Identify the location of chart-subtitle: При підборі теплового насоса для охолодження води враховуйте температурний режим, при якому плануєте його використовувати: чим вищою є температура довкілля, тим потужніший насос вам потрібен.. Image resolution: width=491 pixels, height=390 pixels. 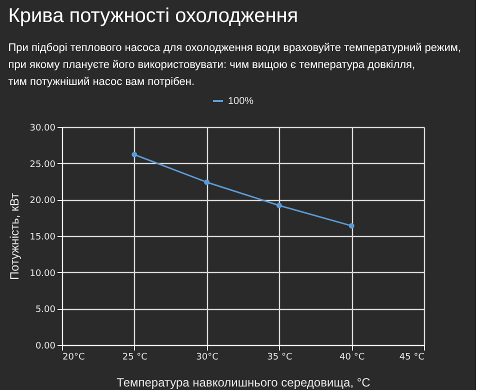
(235, 65).